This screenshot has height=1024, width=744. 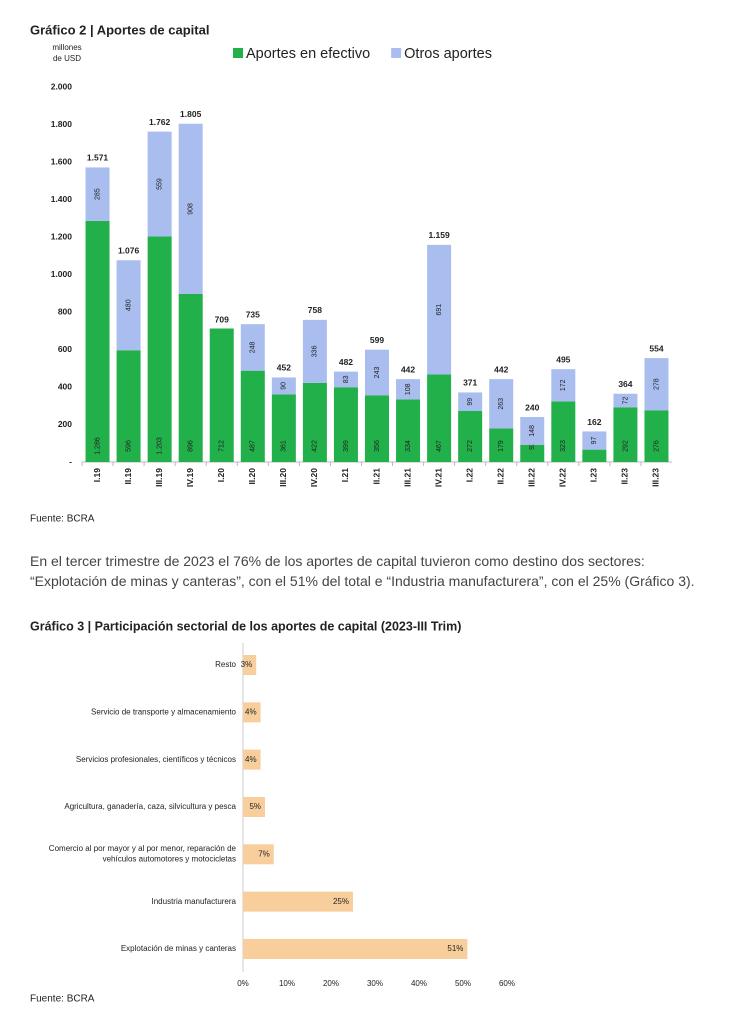 What do you see at coordinates (62, 274) in the screenshot?
I see `y-tick-label: 1.000` at bounding box center [62, 274].